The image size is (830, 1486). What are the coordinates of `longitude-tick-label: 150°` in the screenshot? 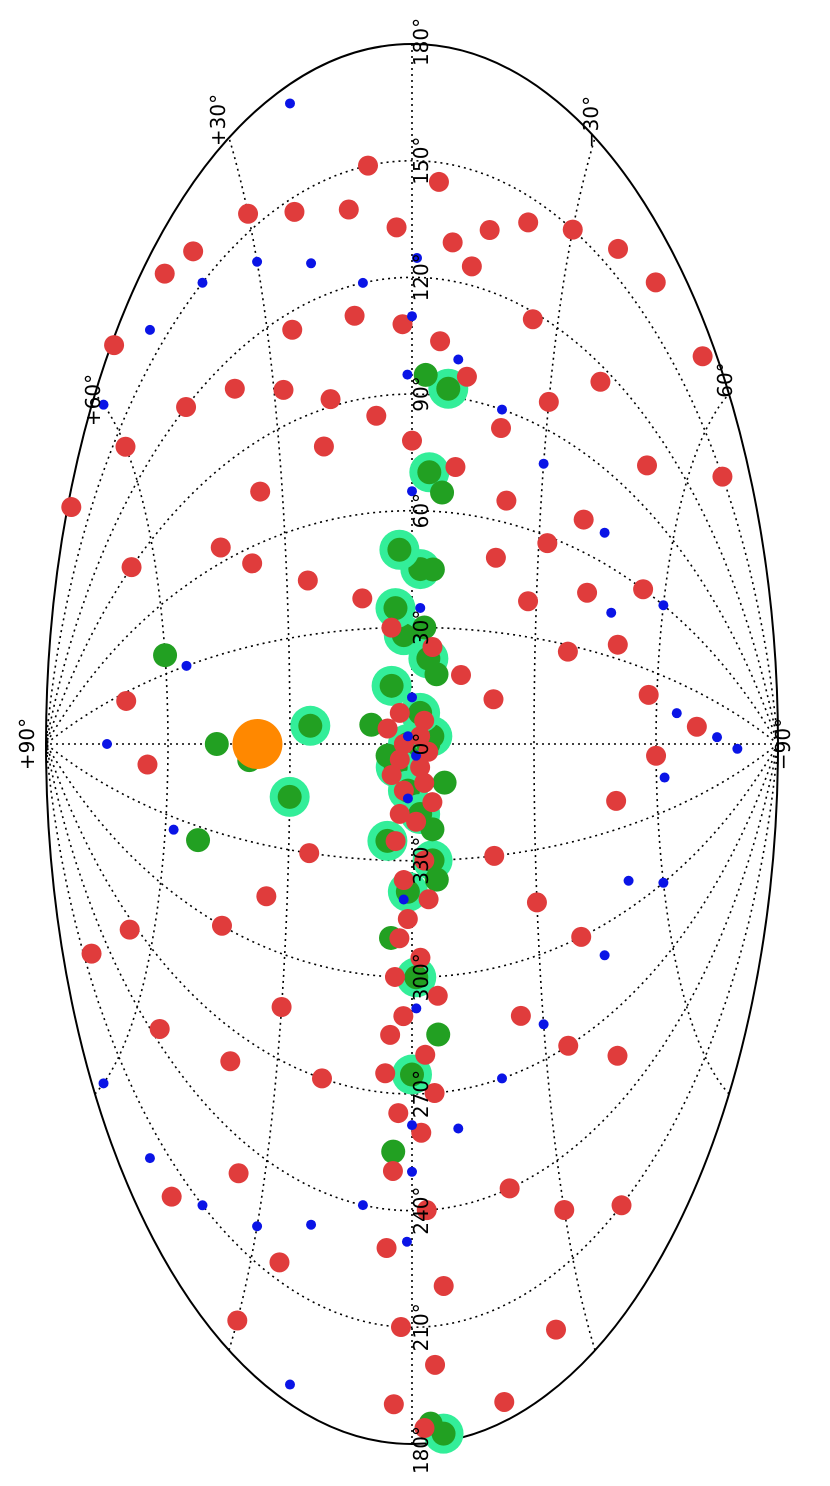 It's located at (421, 161).